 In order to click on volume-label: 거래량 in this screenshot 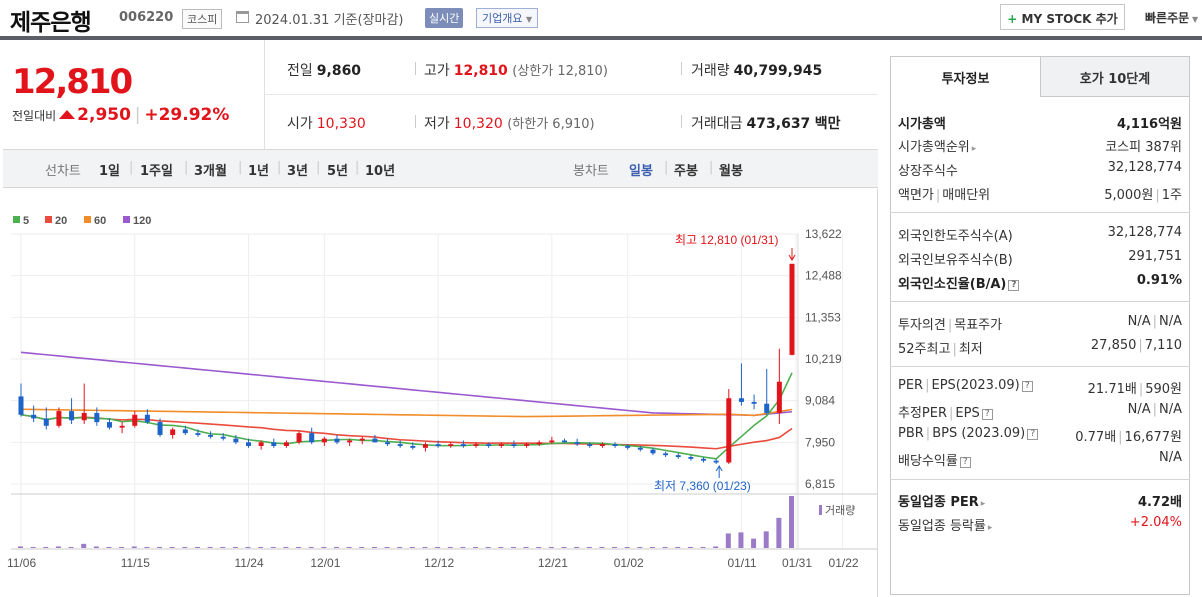, I will do `click(840, 510)`.